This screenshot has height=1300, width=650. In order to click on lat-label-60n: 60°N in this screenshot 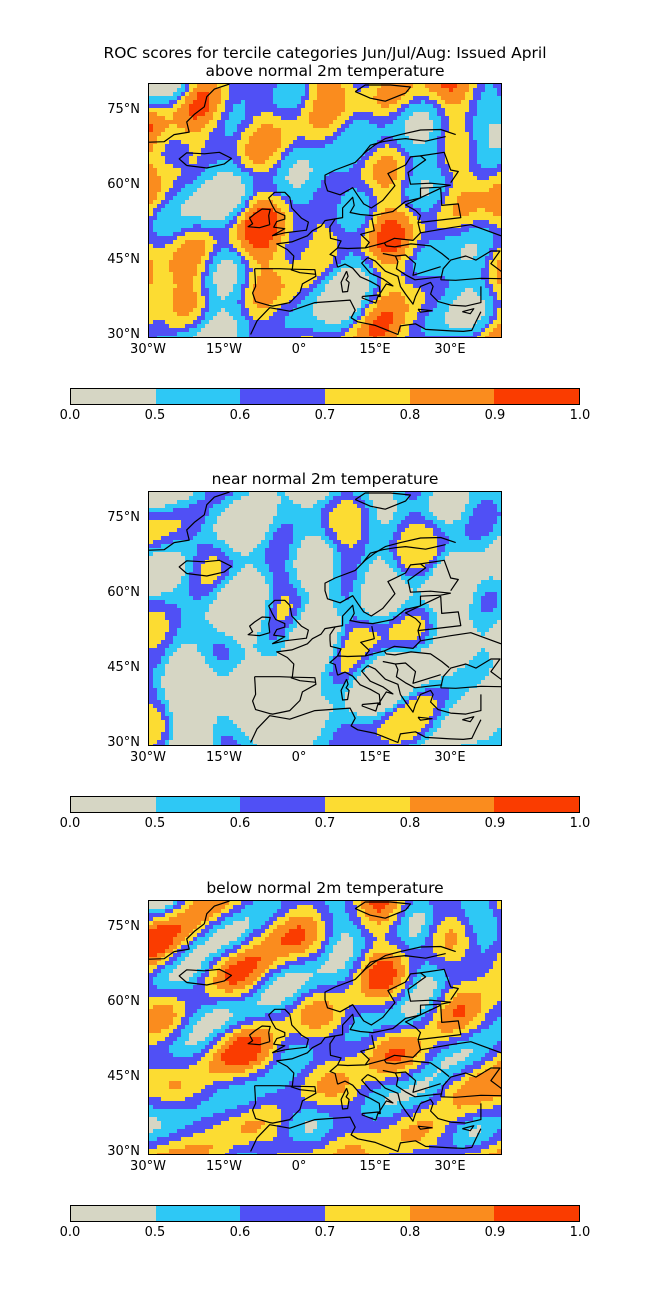, I will do `click(123, 592)`.